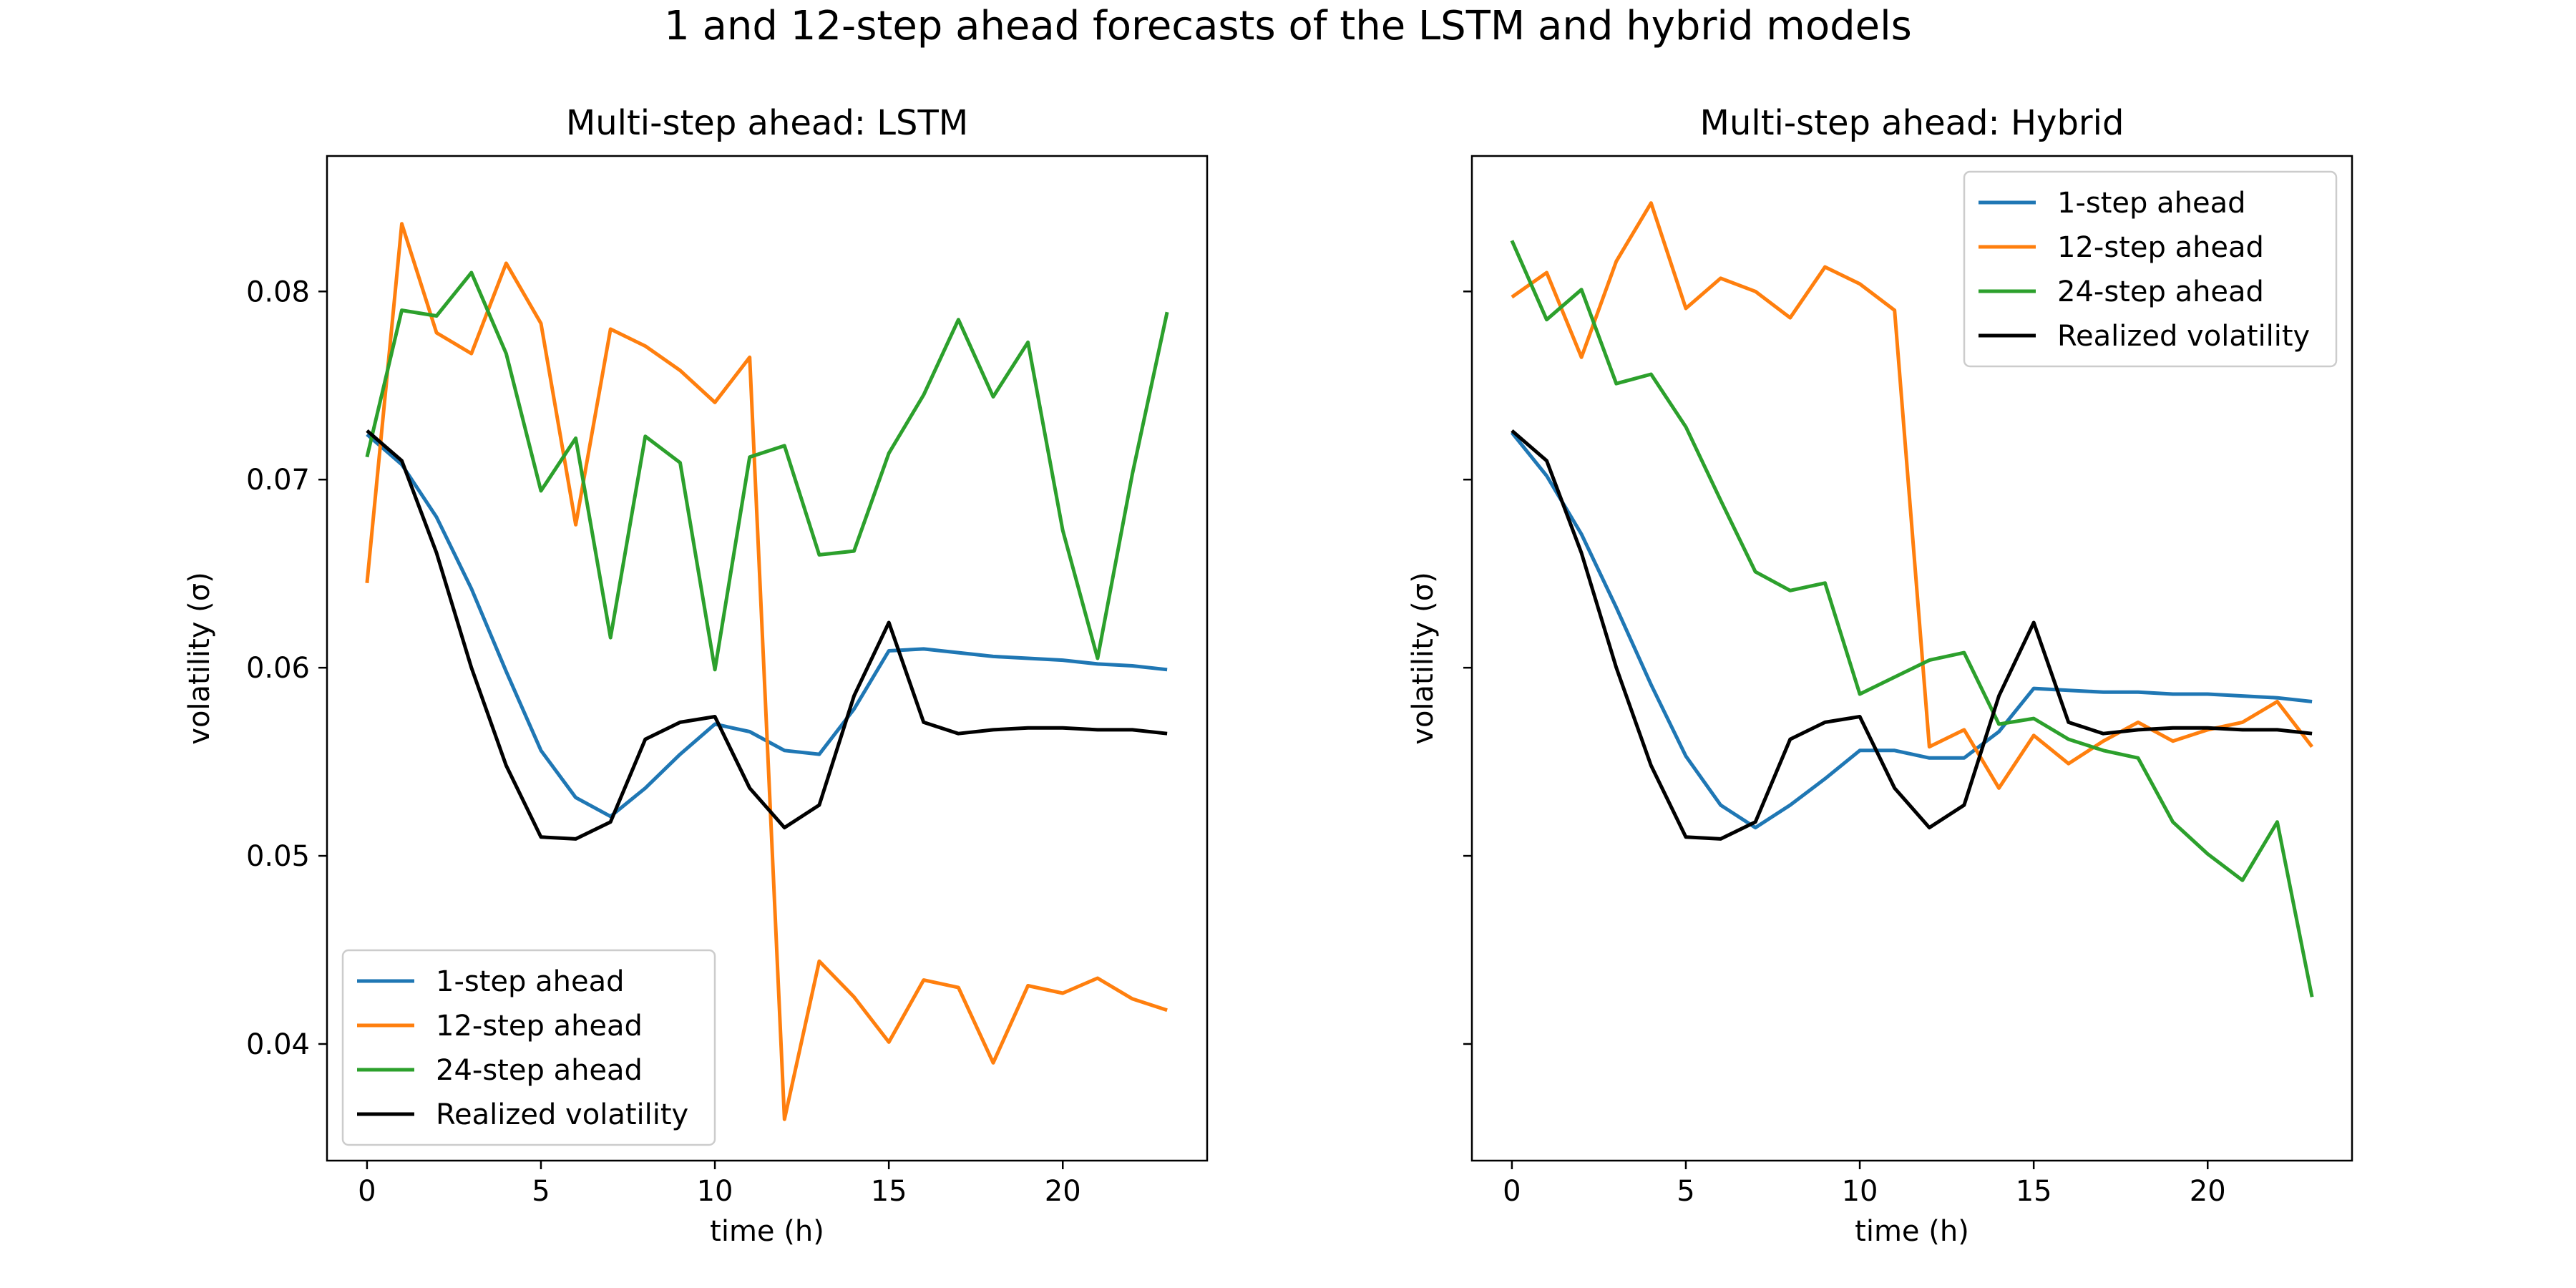 The height and width of the screenshot is (1288, 2576). Describe the element at coordinates (278, 291) in the screenshot. I see `y-tick-label: 0.08` at that location.